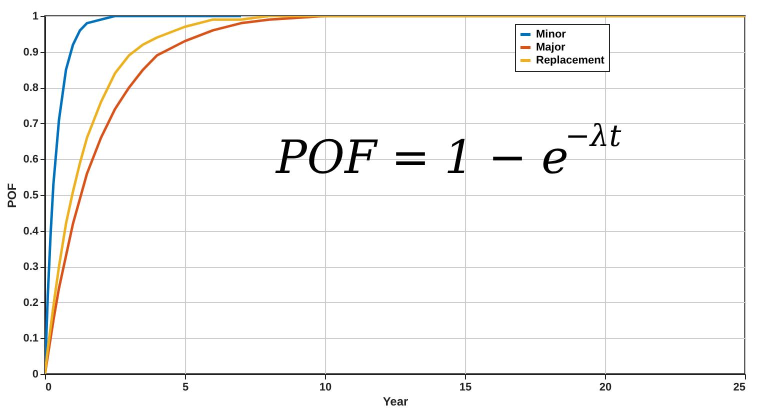 This screenshot has height=414, width=780. What do you see at coordinates (551, 34) in the screenshot?
I see `legend-label: Minor` at bounding box center [551, 34].